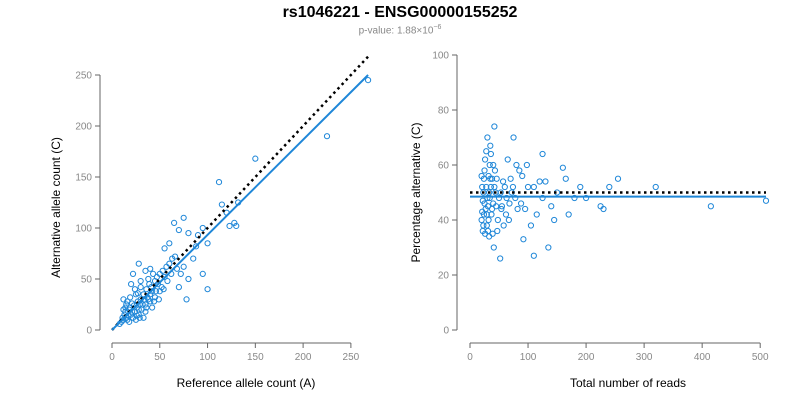  Describe the element at coordinates (644, 357) in the screenshot. I see `right-x-tick-label: 300` at that location.